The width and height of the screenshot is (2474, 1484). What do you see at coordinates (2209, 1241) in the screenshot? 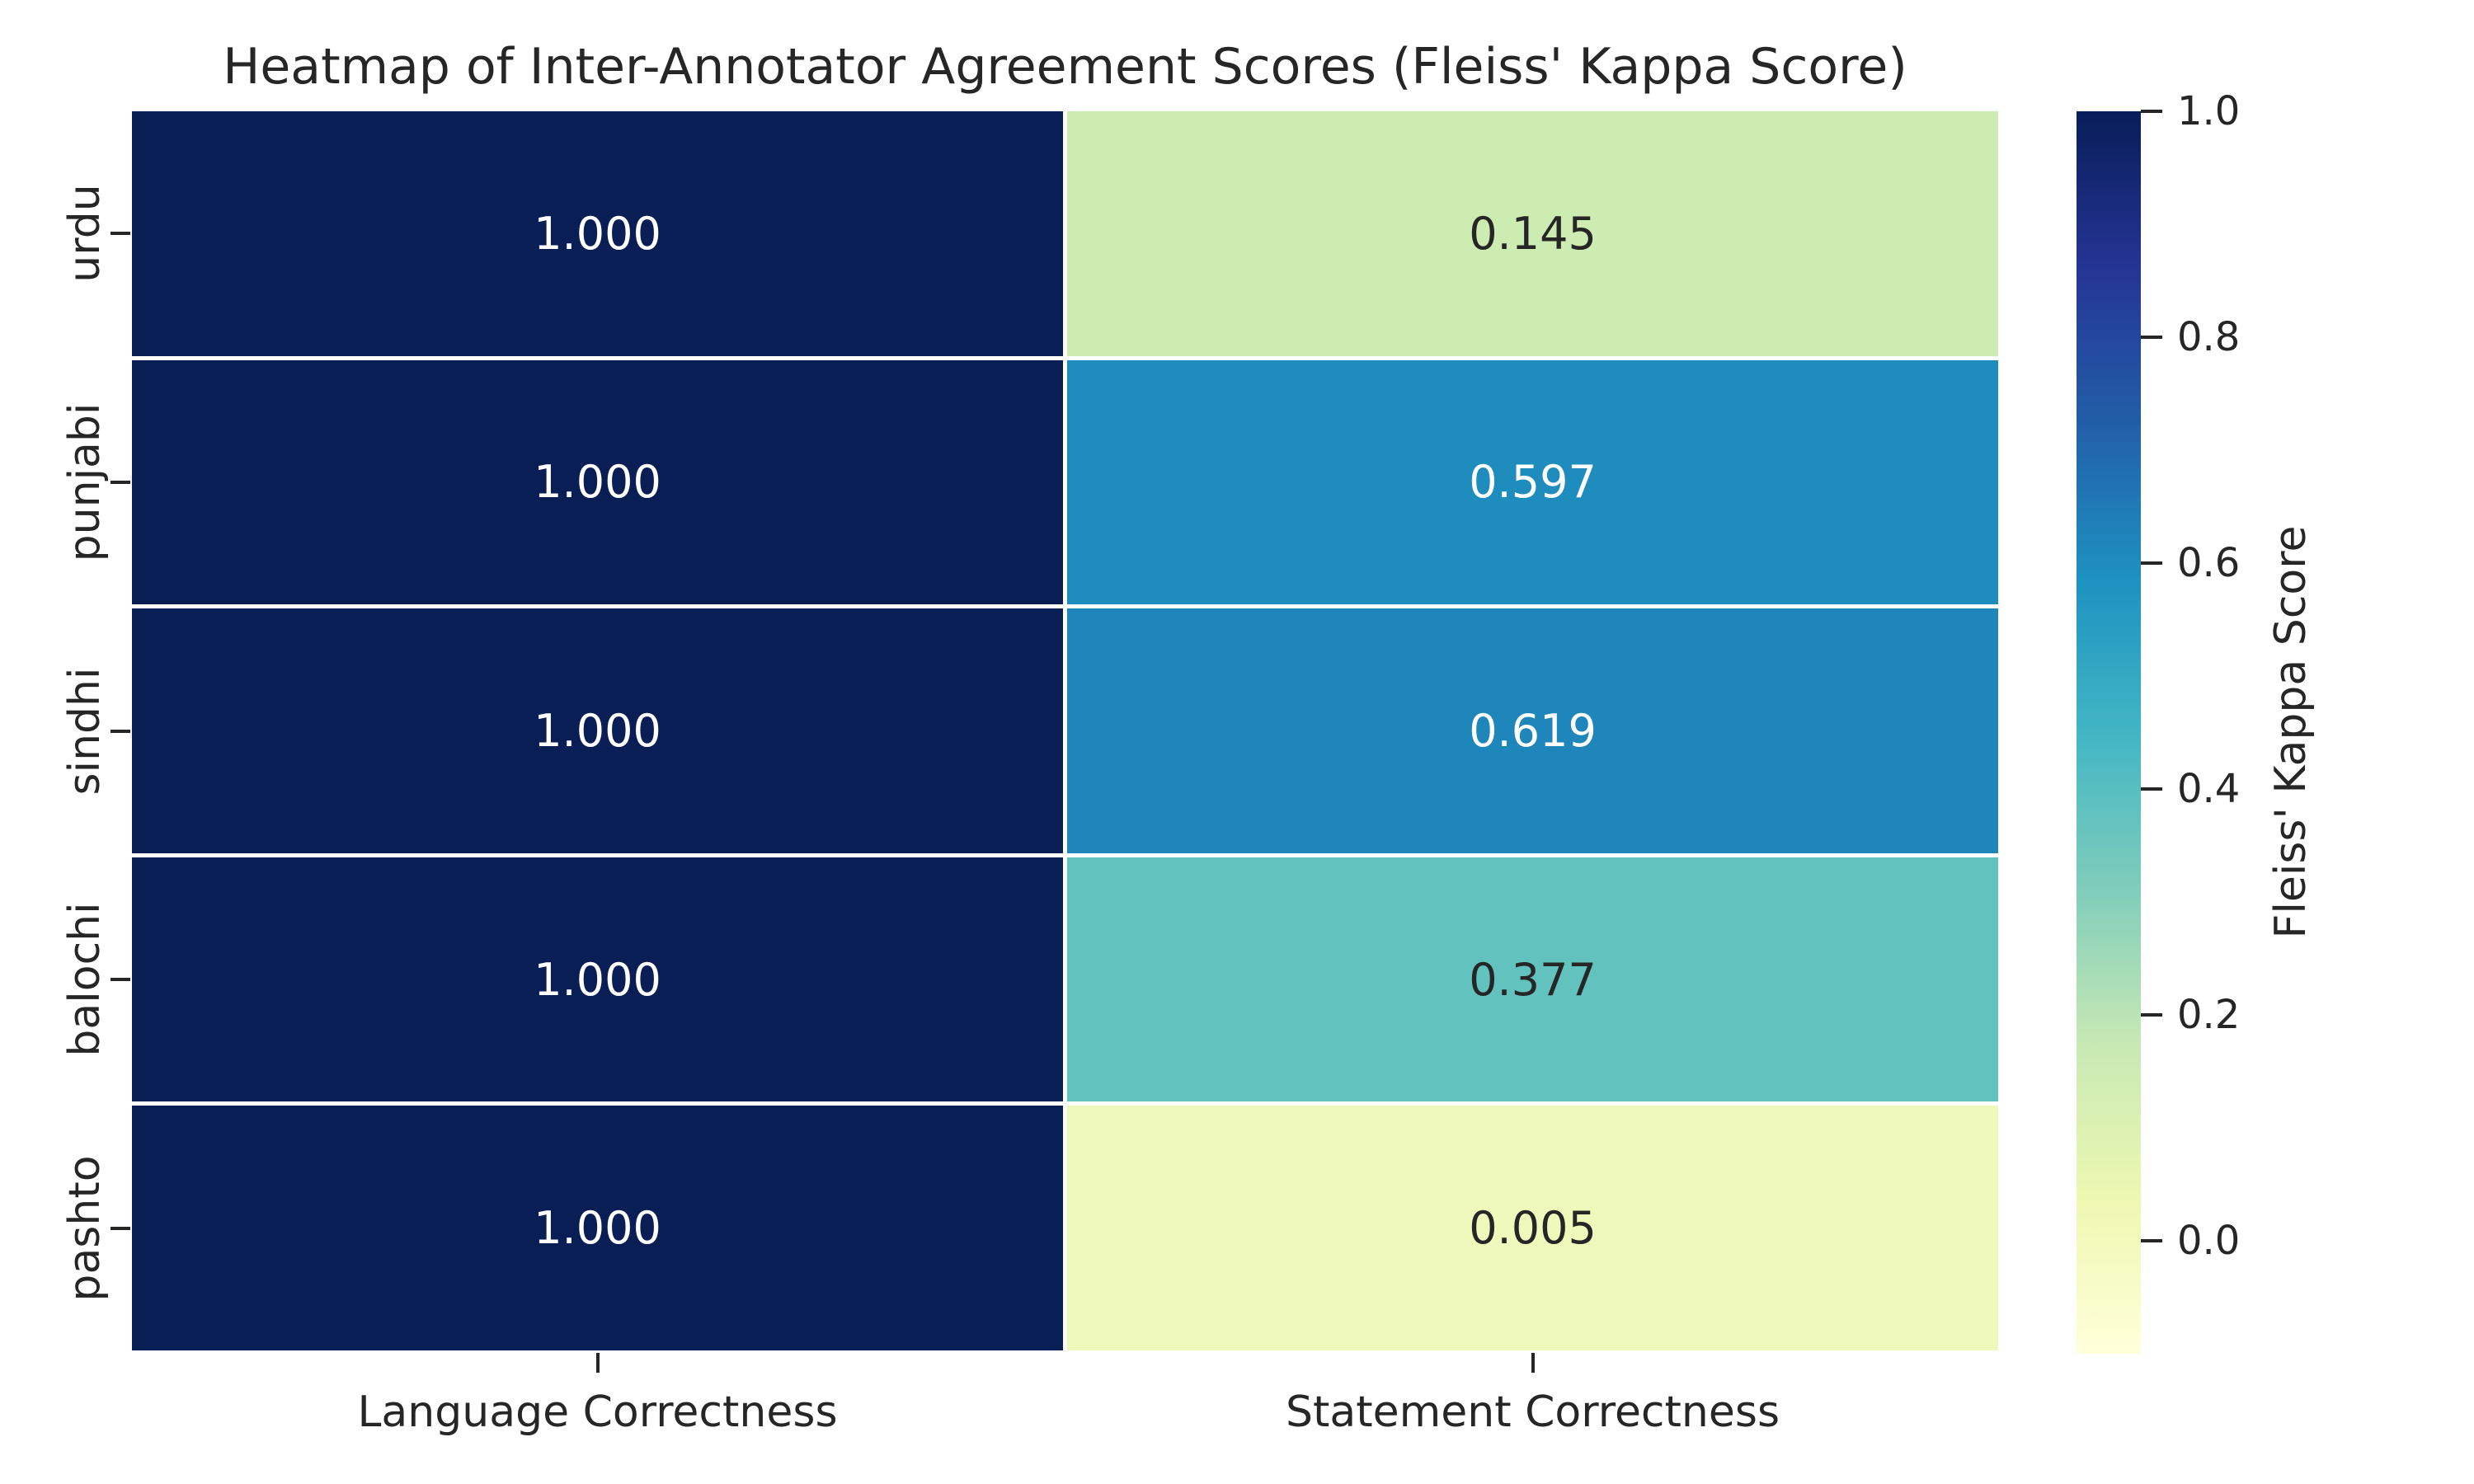
I see `colorbar-tick-label: 0.0` at bounding box center [2209, 1241].